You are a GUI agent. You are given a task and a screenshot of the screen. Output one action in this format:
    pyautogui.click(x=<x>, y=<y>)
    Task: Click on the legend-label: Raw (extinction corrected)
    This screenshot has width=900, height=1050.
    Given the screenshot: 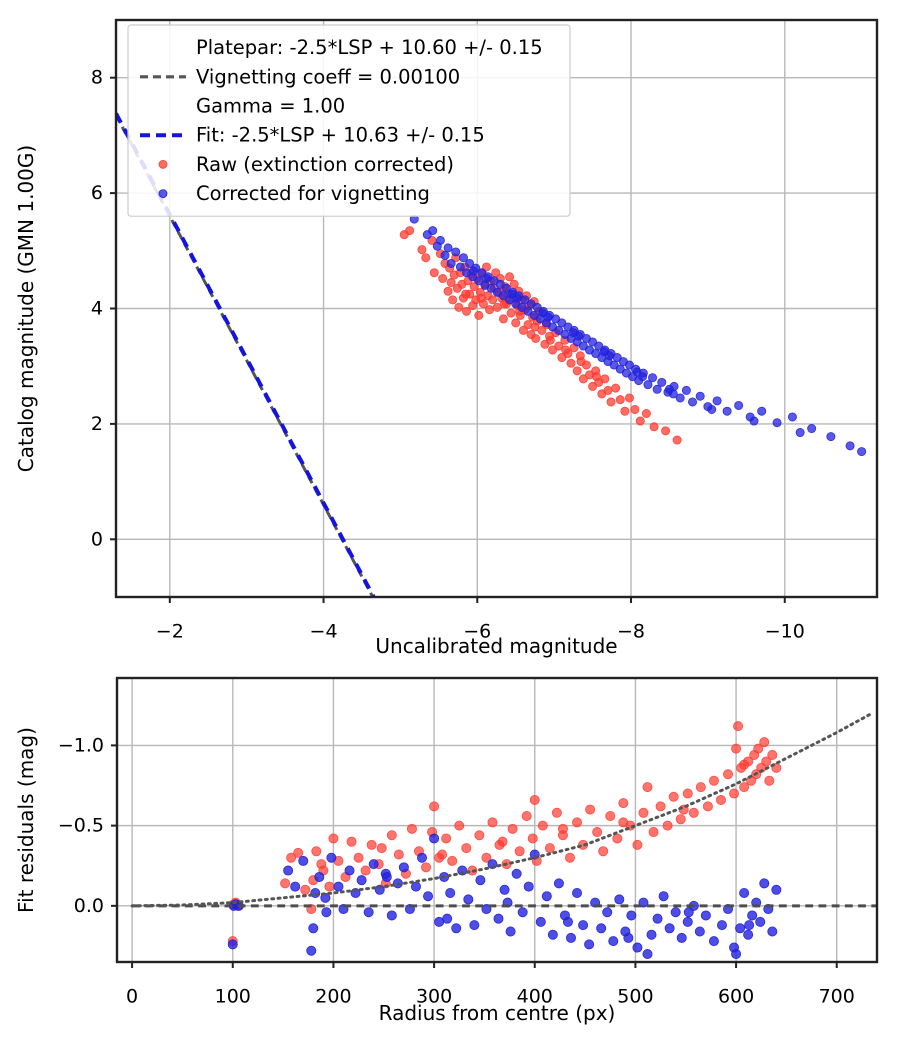 What is the action you would take?
    pyautogui.click(x=325, y=164)
    